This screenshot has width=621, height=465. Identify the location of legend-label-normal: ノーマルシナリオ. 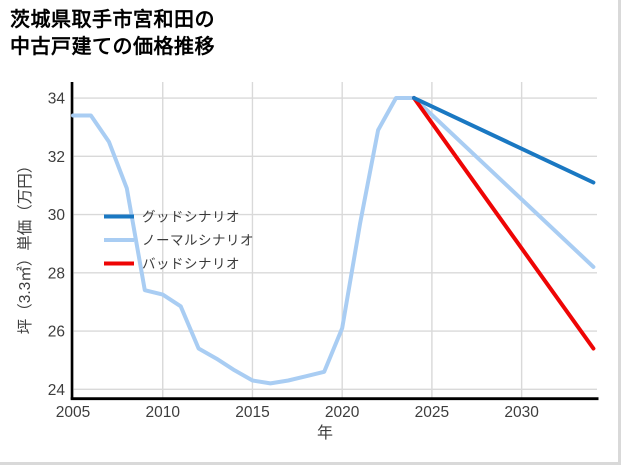
(198, 240).